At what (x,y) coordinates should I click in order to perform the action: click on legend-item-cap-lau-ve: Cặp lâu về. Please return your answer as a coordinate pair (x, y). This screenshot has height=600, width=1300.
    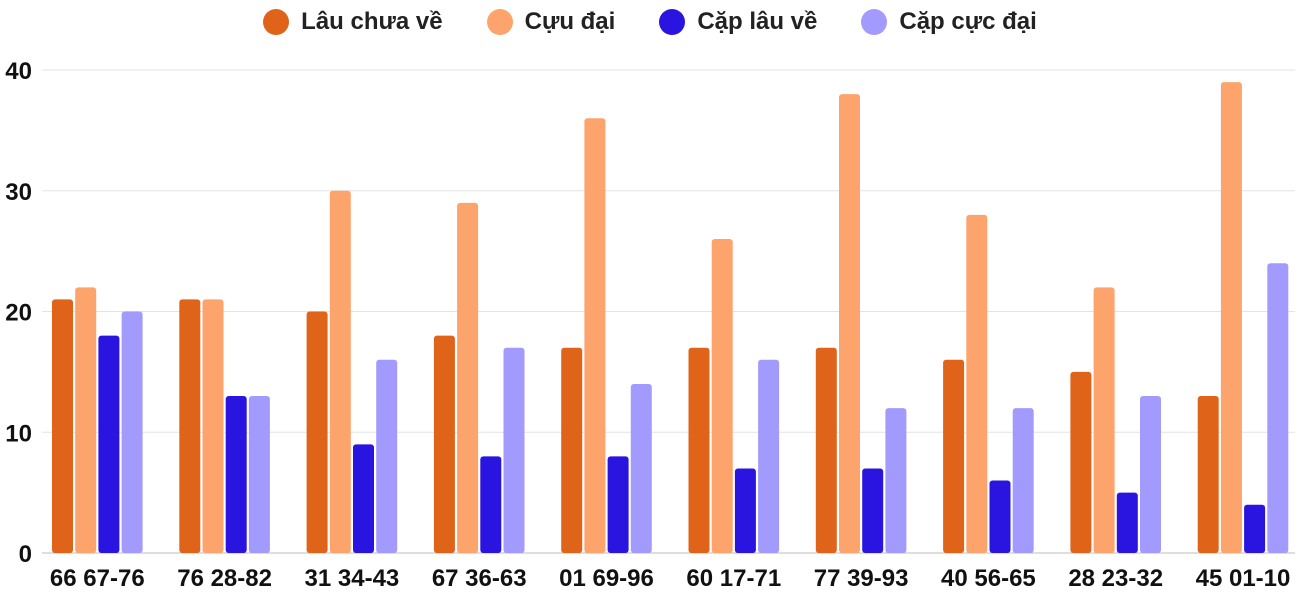
    Looking at the image, I should click on (738, 22).